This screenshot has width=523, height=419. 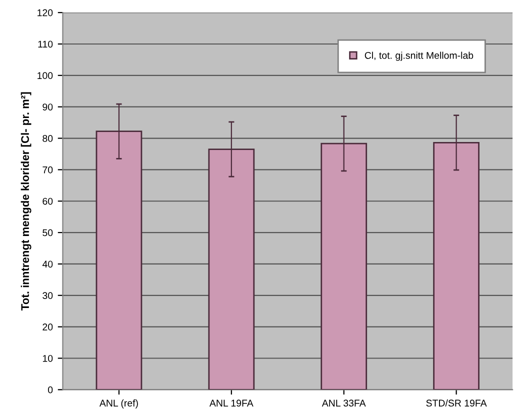 I want to click on x-tick-label: STD/SR 19FA, so click(x=456, y=403).